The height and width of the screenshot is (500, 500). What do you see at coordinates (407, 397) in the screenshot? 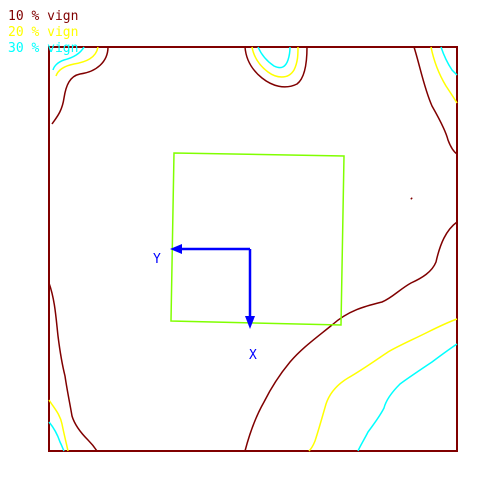
I see `contour-30pct-right` at bounding box center [407, 397].